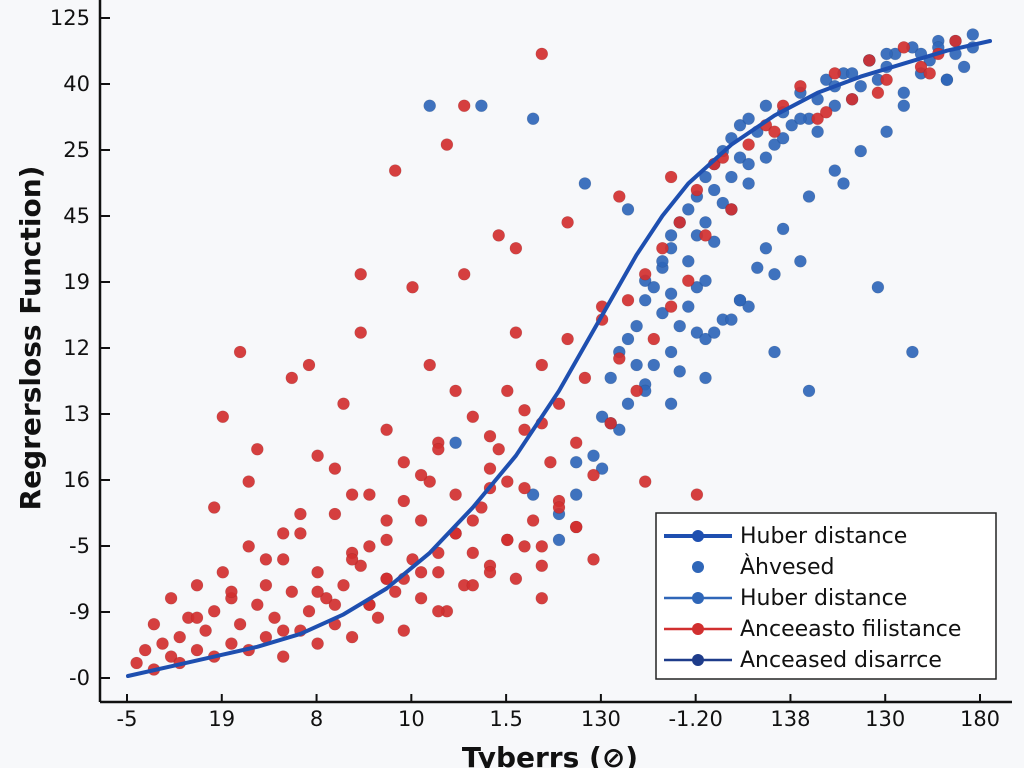  I want to click on x-ticks: -5 19 8 10 1.5 130 -1.20 138 130 180, so click(558, 712).